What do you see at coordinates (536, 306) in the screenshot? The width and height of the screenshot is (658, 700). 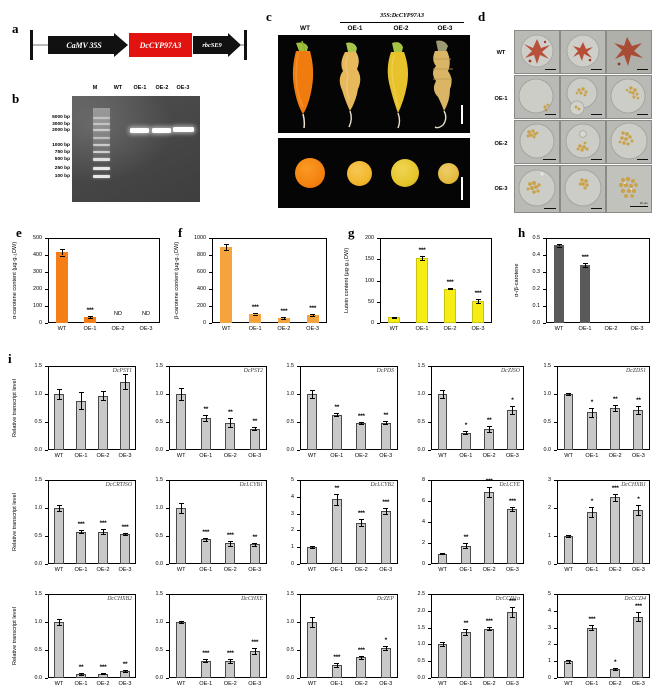 I see `y-tick-label: 0.1` at bounding box center [536, 306].